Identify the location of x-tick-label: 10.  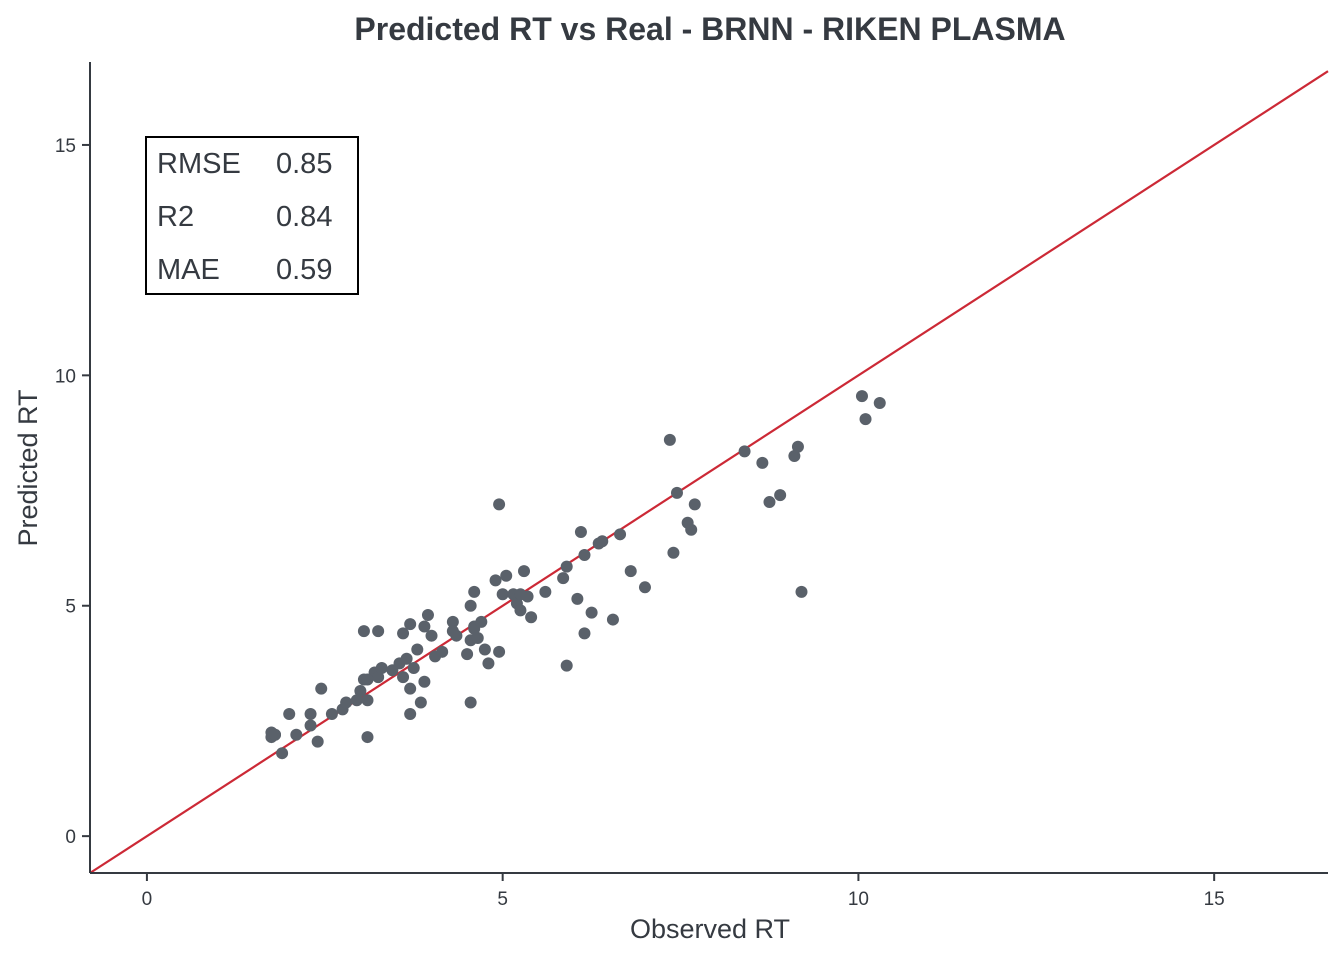
(858, 899).